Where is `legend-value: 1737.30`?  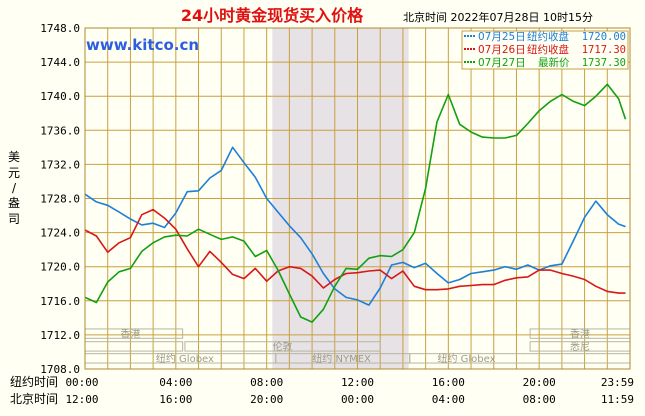
legend-value: 1737.30 is located at coordinates (604, 63).